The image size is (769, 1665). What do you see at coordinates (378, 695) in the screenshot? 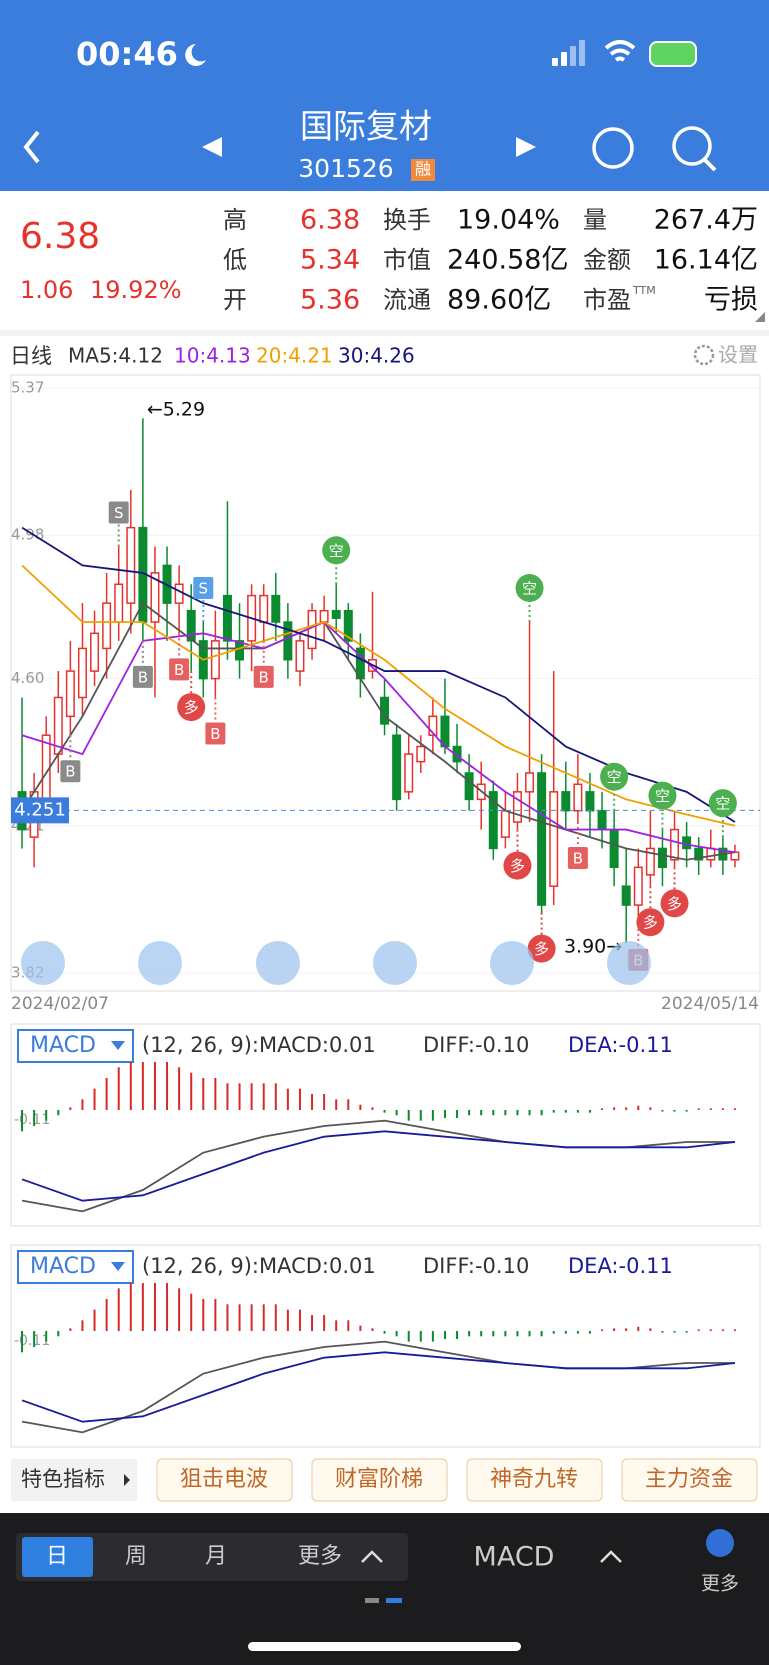
I see `ma-line` at bounding box center [378, 695].